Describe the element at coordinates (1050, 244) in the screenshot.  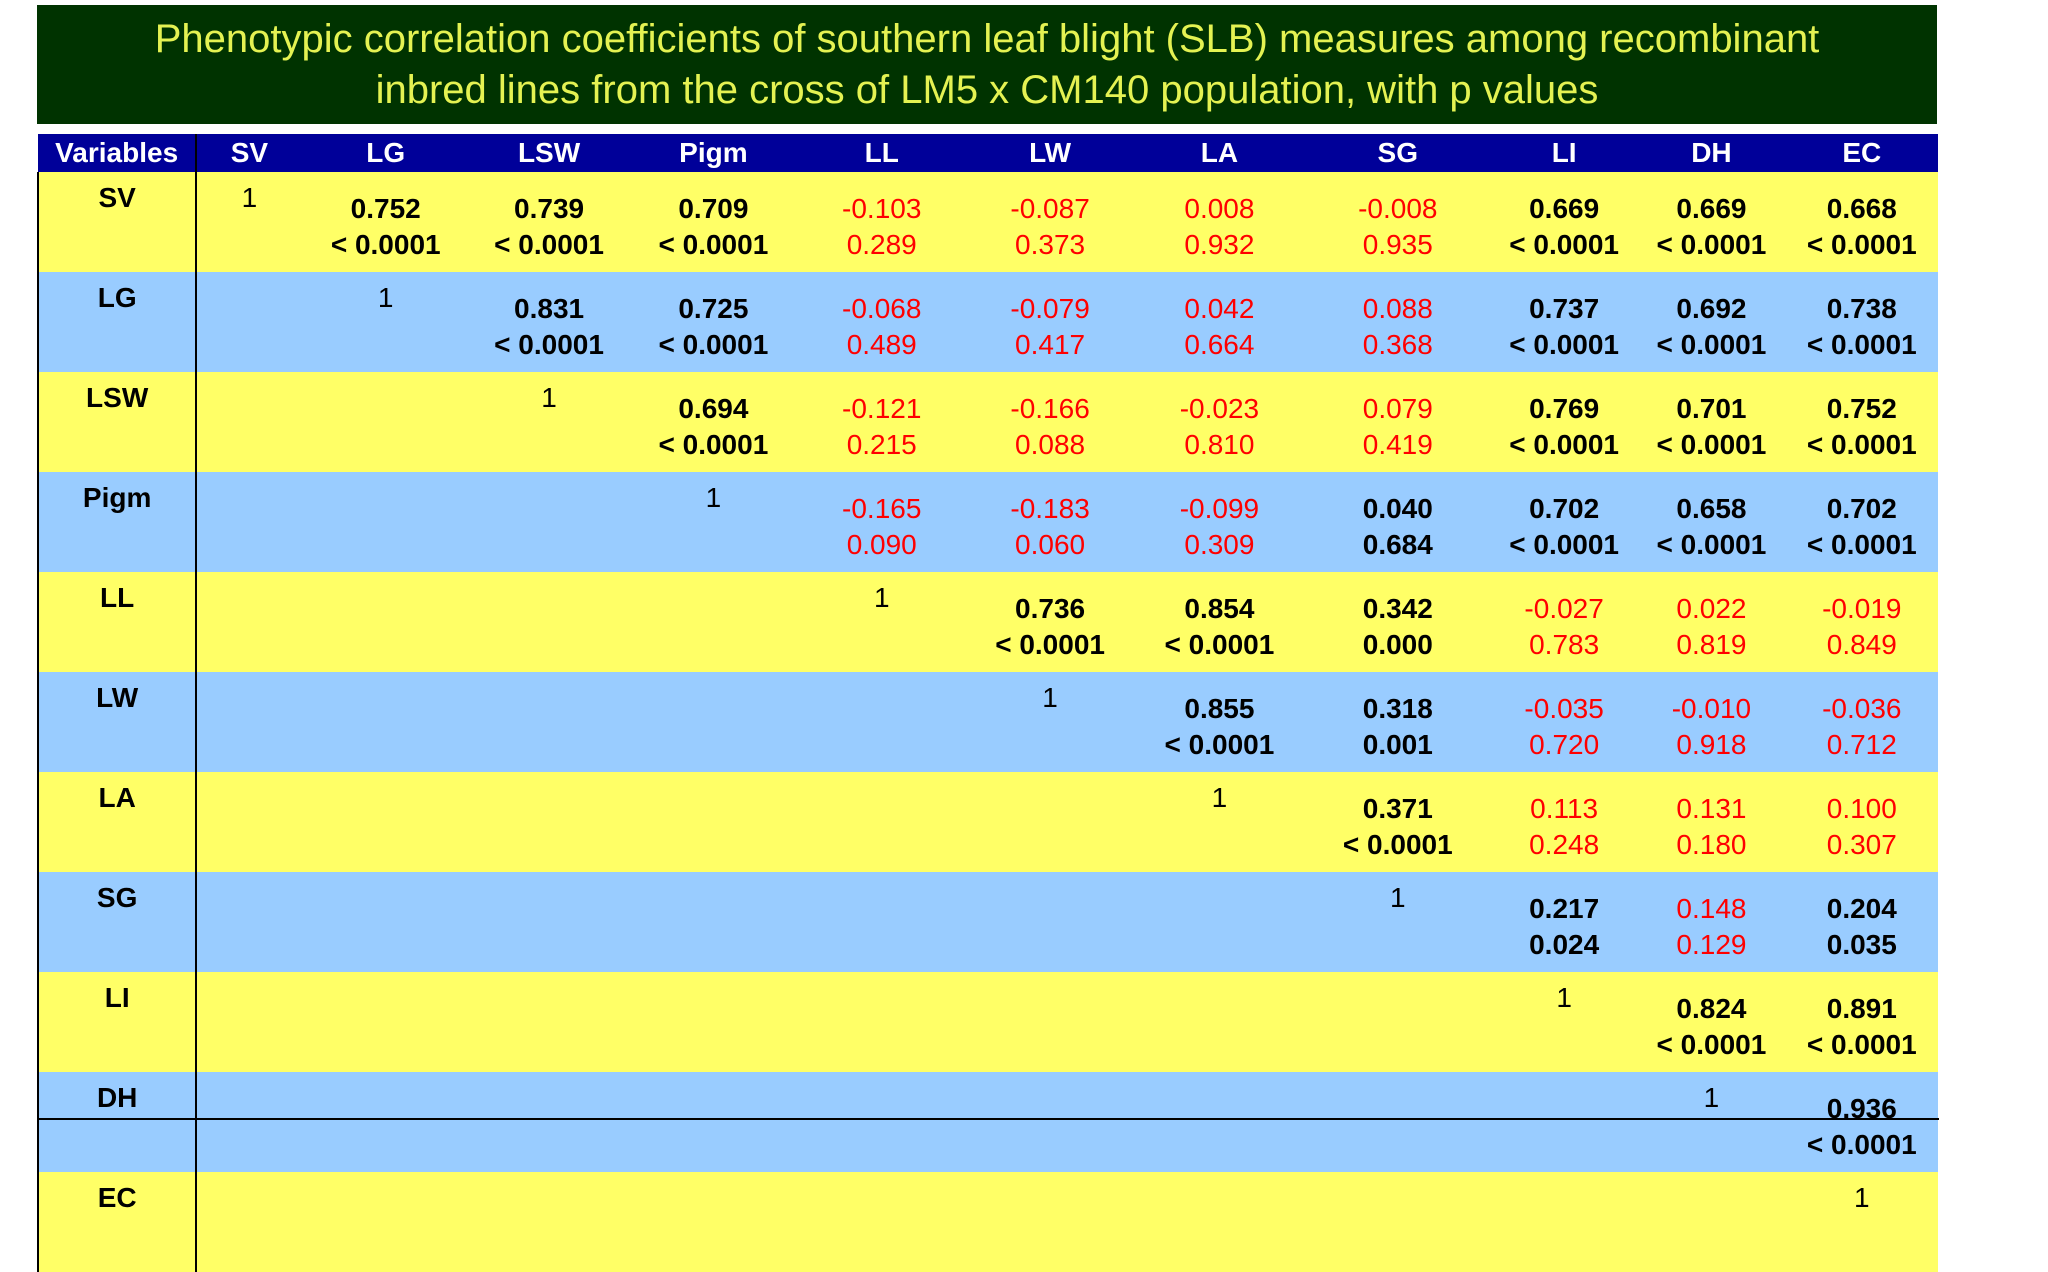
I see `p-value: 0.373` at that location.